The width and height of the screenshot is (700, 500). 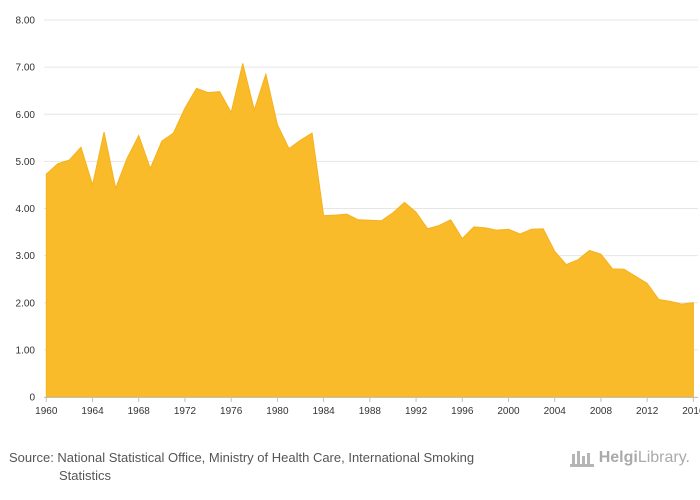 I want to click on y-tick-label: 6.00, so click(x=26, y=115).